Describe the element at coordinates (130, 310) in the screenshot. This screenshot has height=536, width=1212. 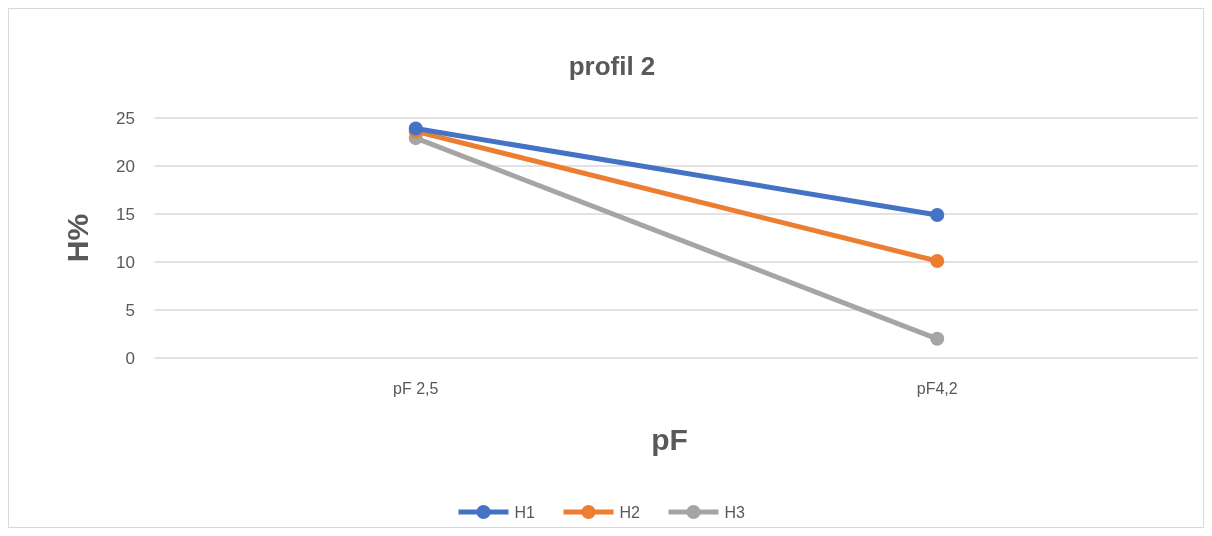
I see `y-tick-label: 5` at that location.